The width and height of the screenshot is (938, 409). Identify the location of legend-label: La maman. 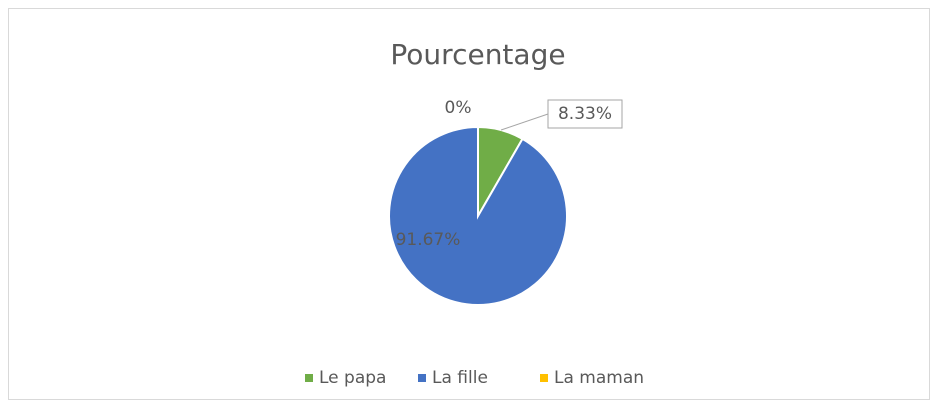
(599, 378).